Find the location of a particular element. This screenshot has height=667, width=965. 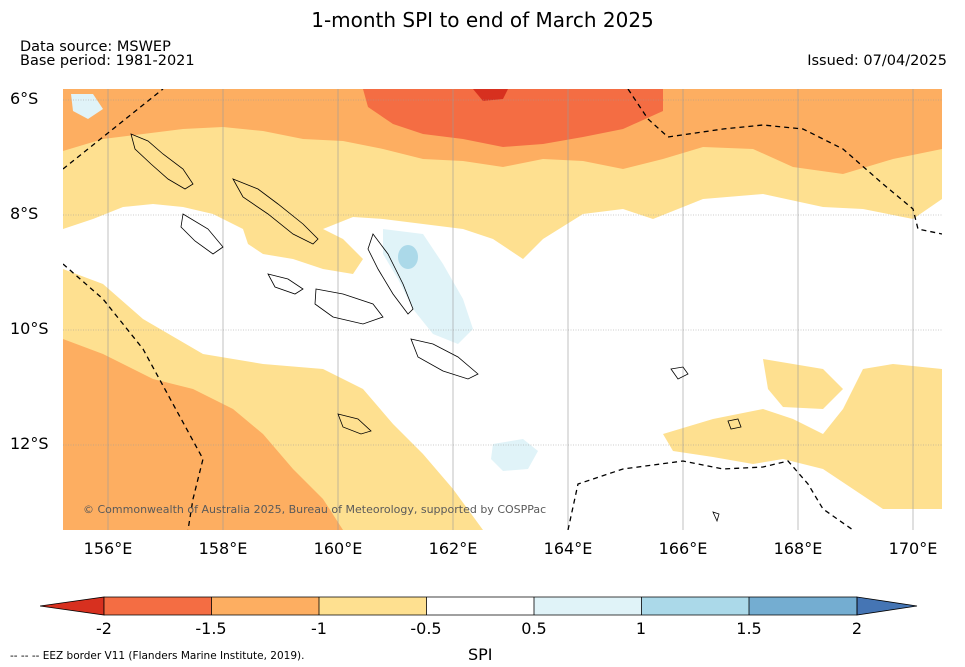

lon-label-158e: 158°E is located at coordinates (223, 548).